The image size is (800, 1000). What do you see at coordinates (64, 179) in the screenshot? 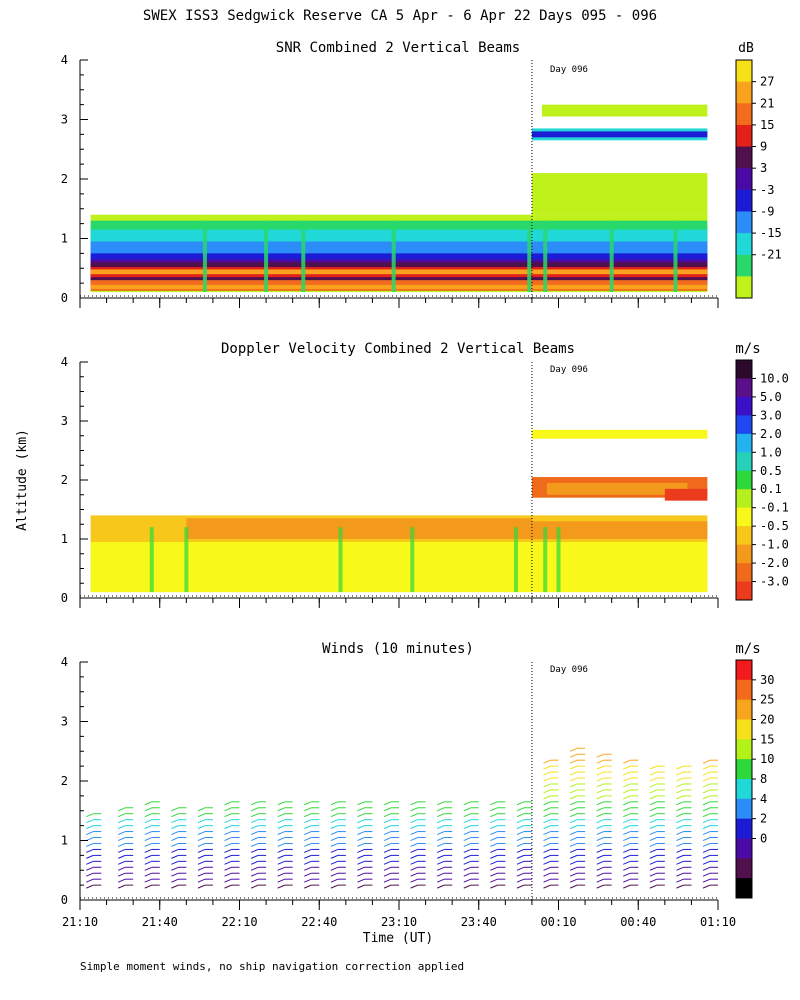
I see `y-tick-label: 2` at bounding box center [64, 179].